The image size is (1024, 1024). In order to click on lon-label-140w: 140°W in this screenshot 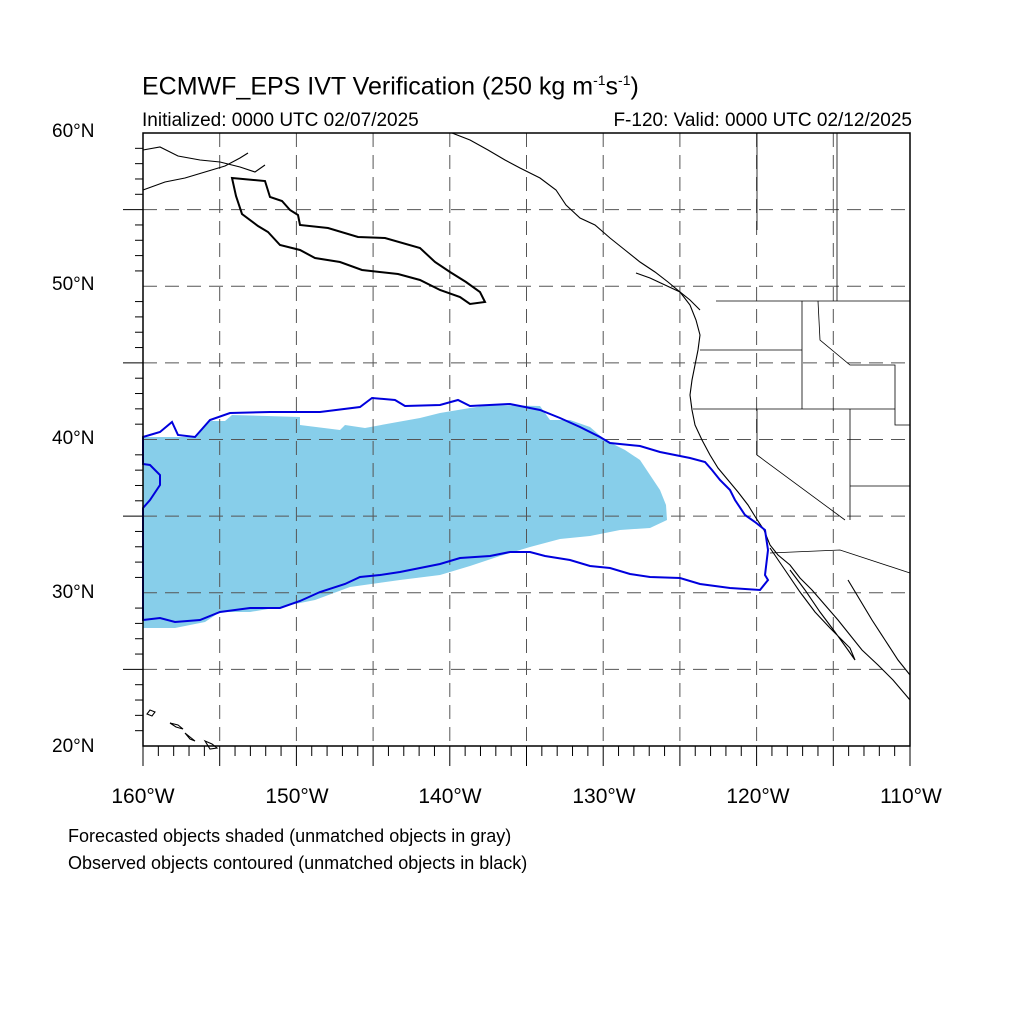, I will do `click(450, 796)`.